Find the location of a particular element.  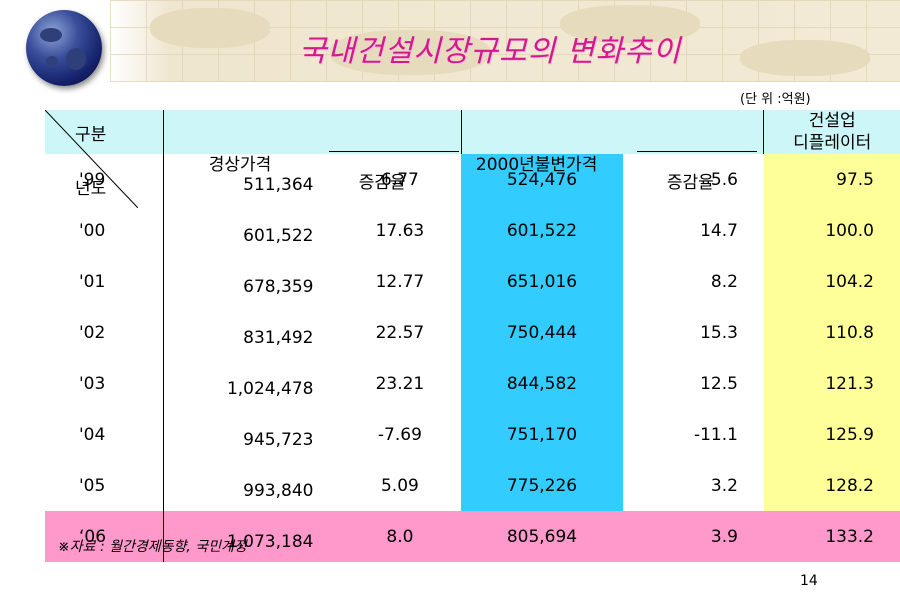

table-row: '00 601,522 17.63 601,522 14.7 100.0 is located at coordinates (472, 230).